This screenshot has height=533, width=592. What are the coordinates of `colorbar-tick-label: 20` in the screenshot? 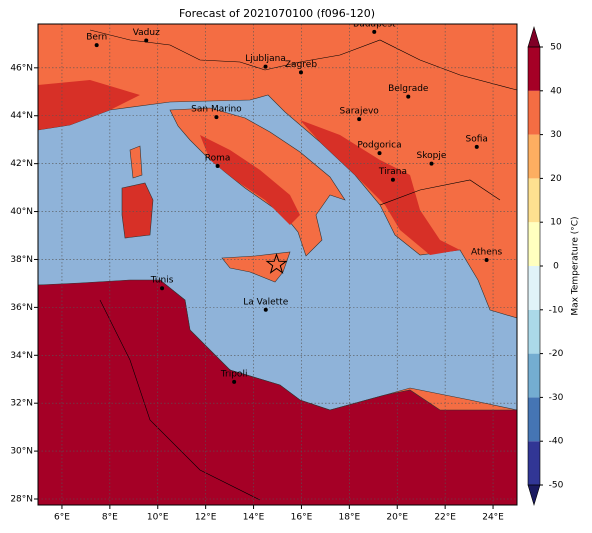 It's located at (556, 179).